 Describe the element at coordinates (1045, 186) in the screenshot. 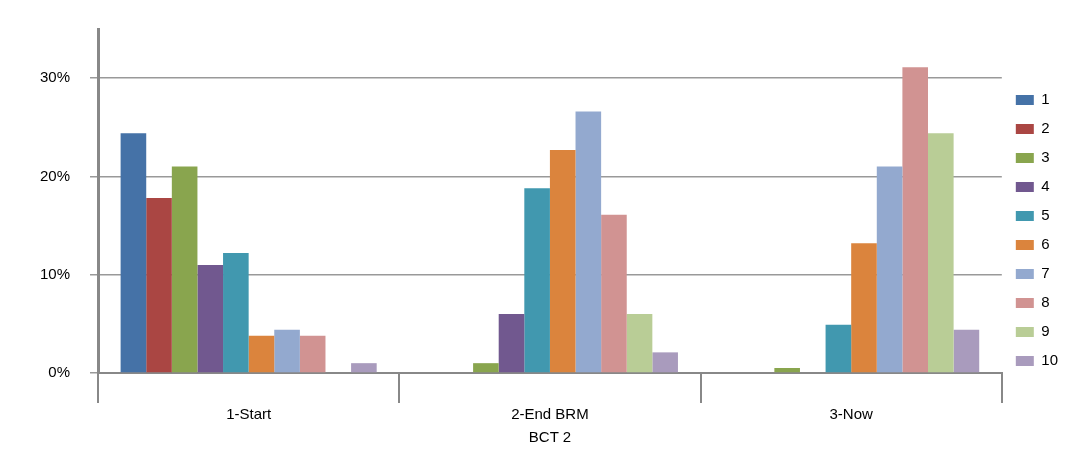

I see `legend-label: 4` at that location.